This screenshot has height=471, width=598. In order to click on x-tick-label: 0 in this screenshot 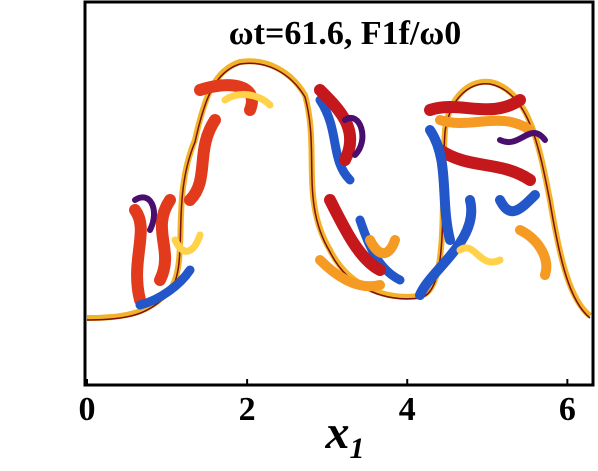, I will do `click(87, 409)`.